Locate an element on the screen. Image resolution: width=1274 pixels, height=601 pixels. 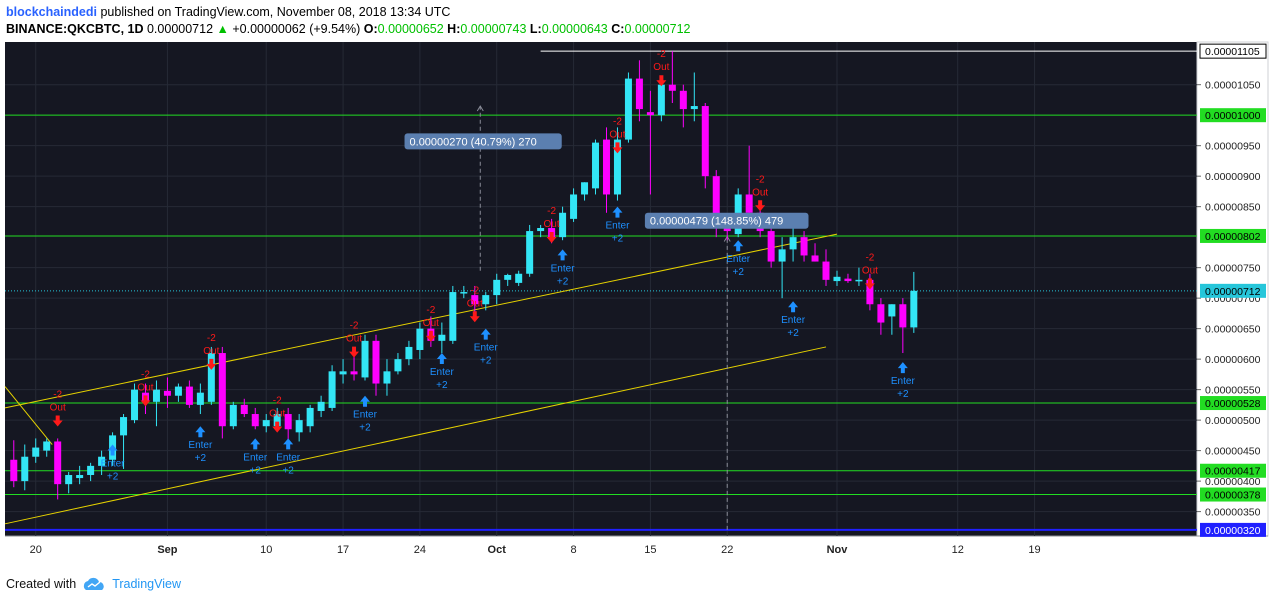
tradingview-logo-icon is located at coordinates (94, 583).